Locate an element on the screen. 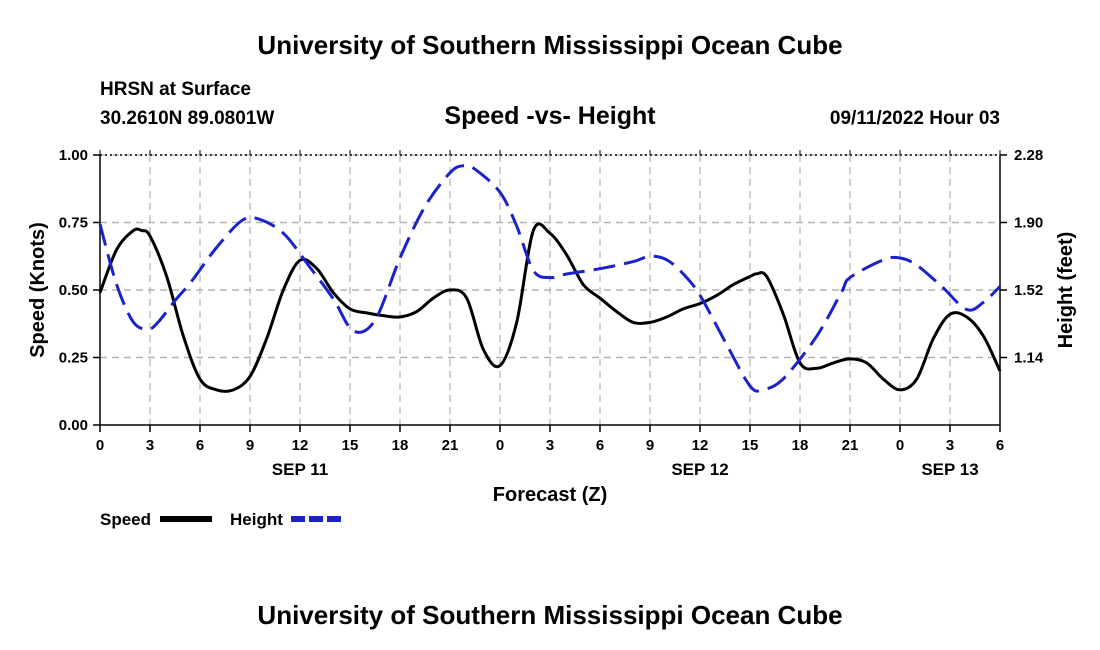 Image resolution: width=1100 pixels, height=650 pixels. legend-speed-label: Speed is located at coordinates (125, 519).